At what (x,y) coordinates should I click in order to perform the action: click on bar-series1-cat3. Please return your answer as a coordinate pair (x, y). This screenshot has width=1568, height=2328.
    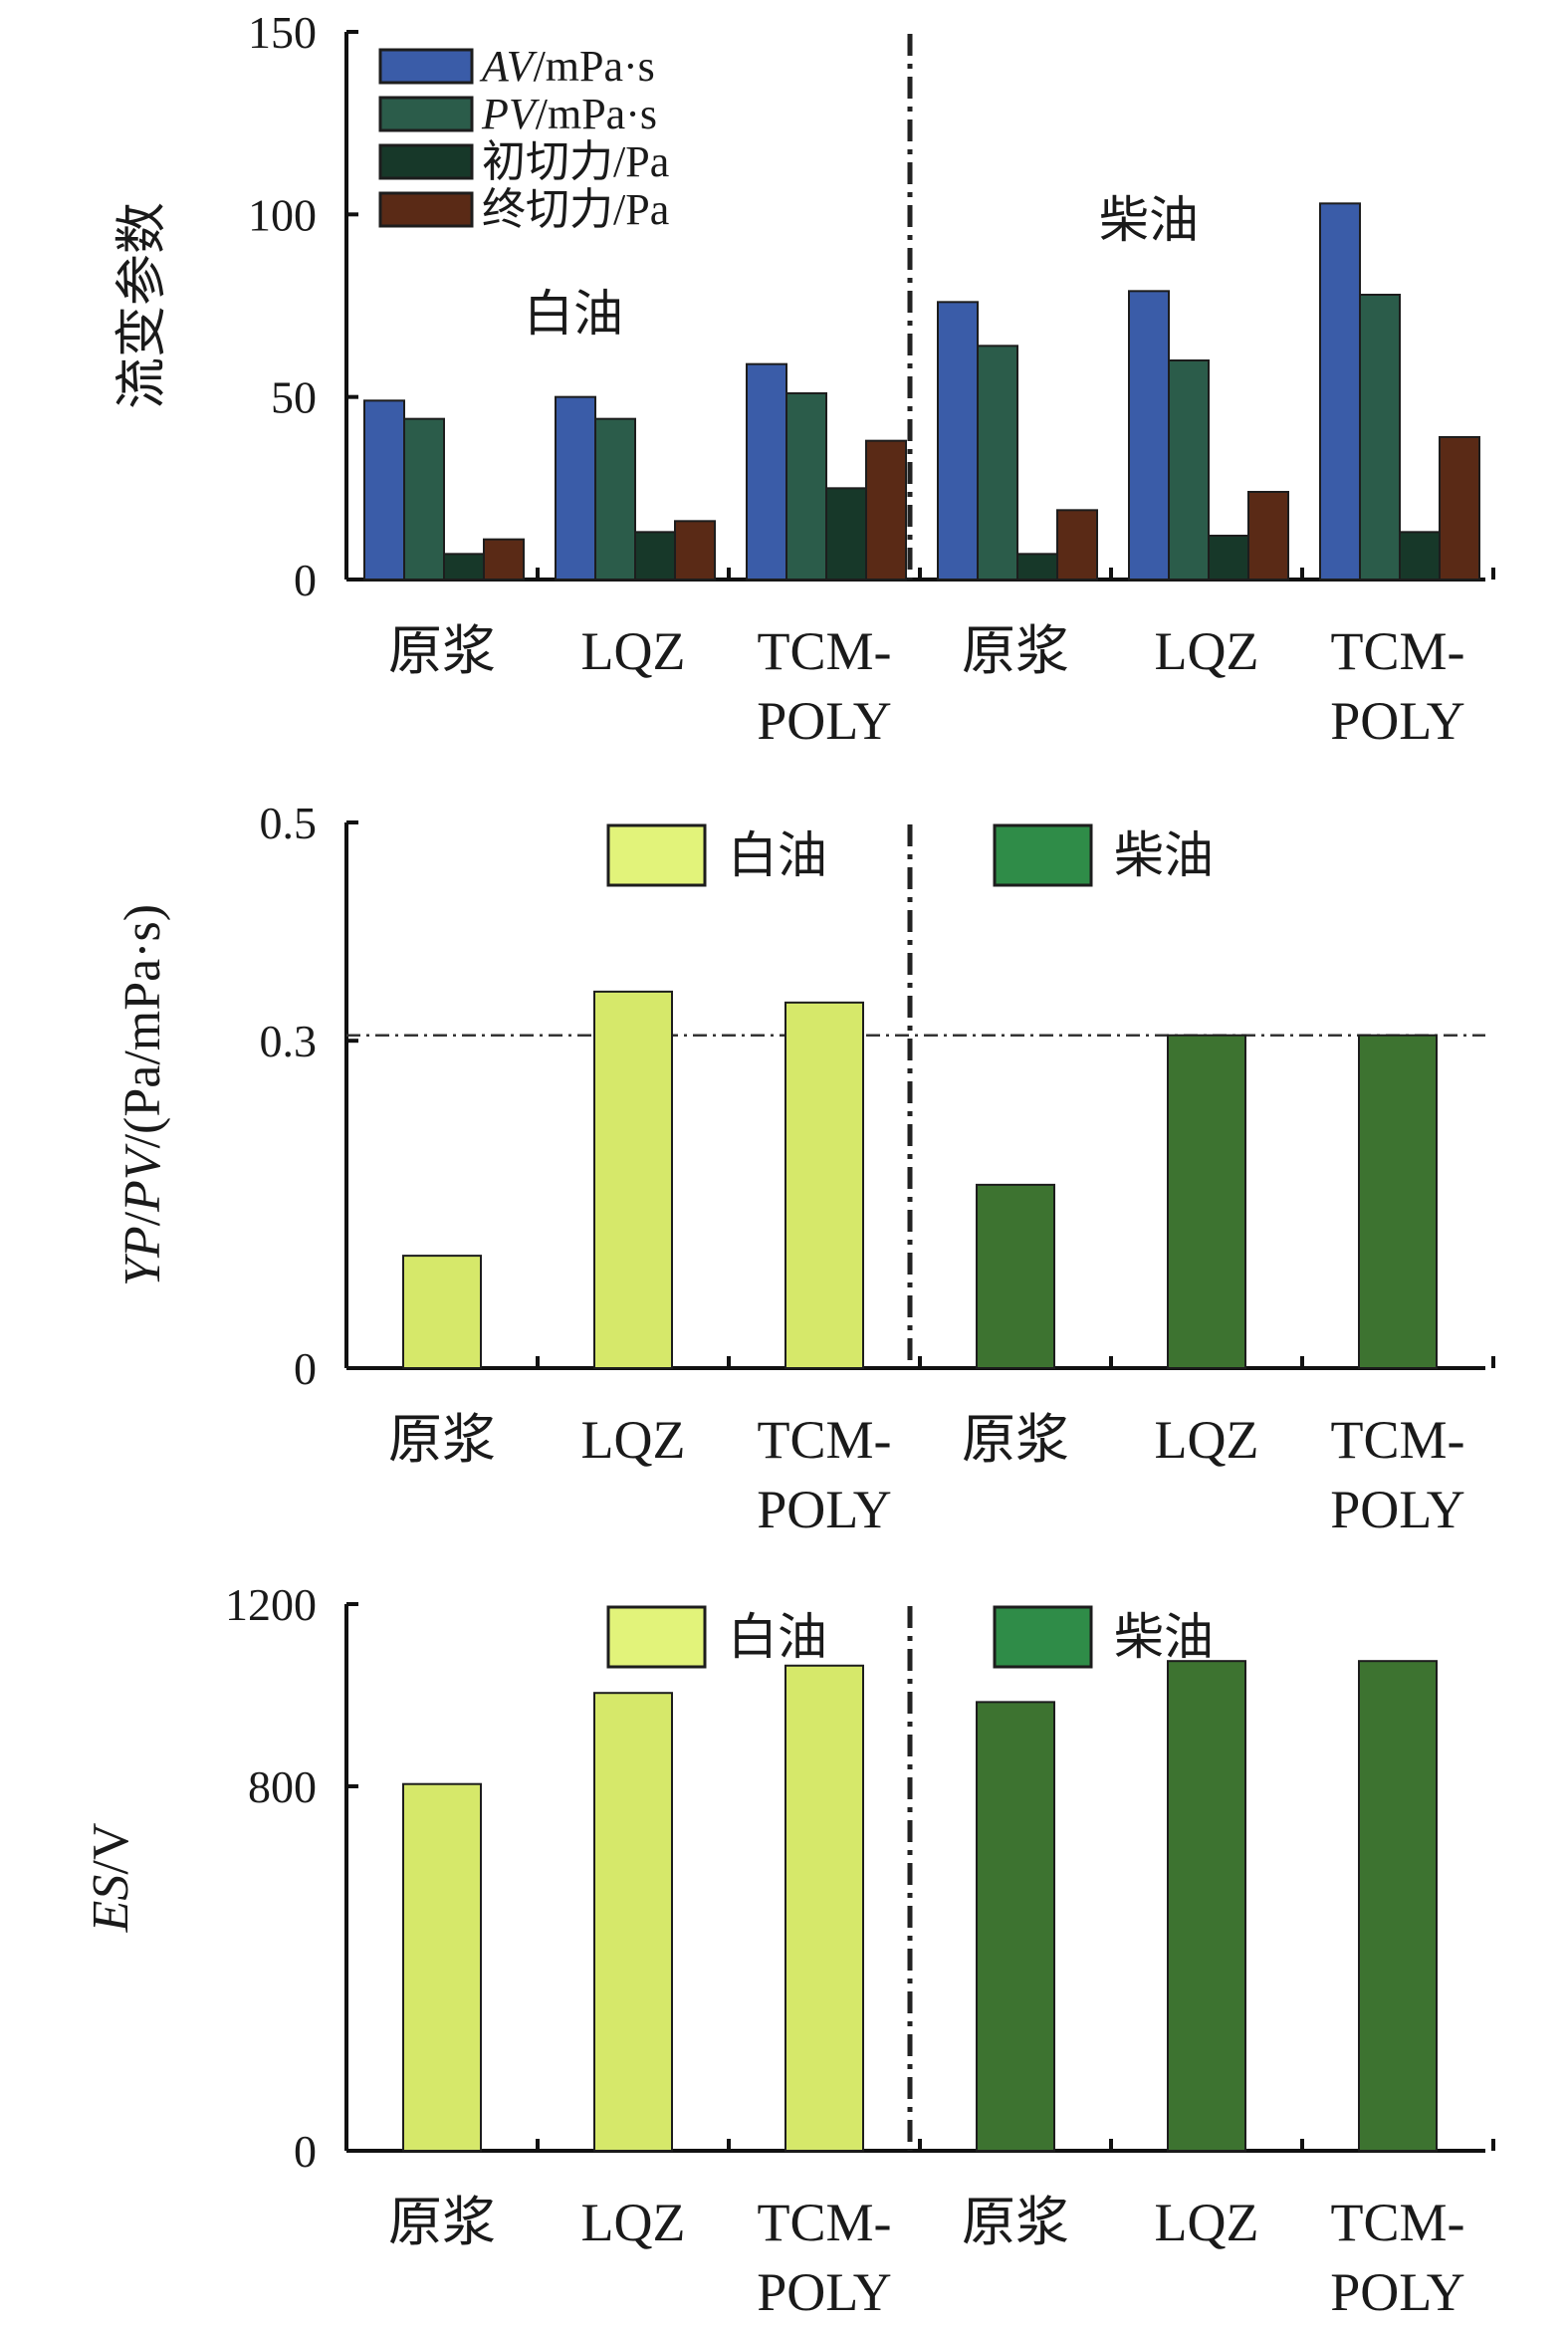
    Looking at the image, I should click on (767, 471).